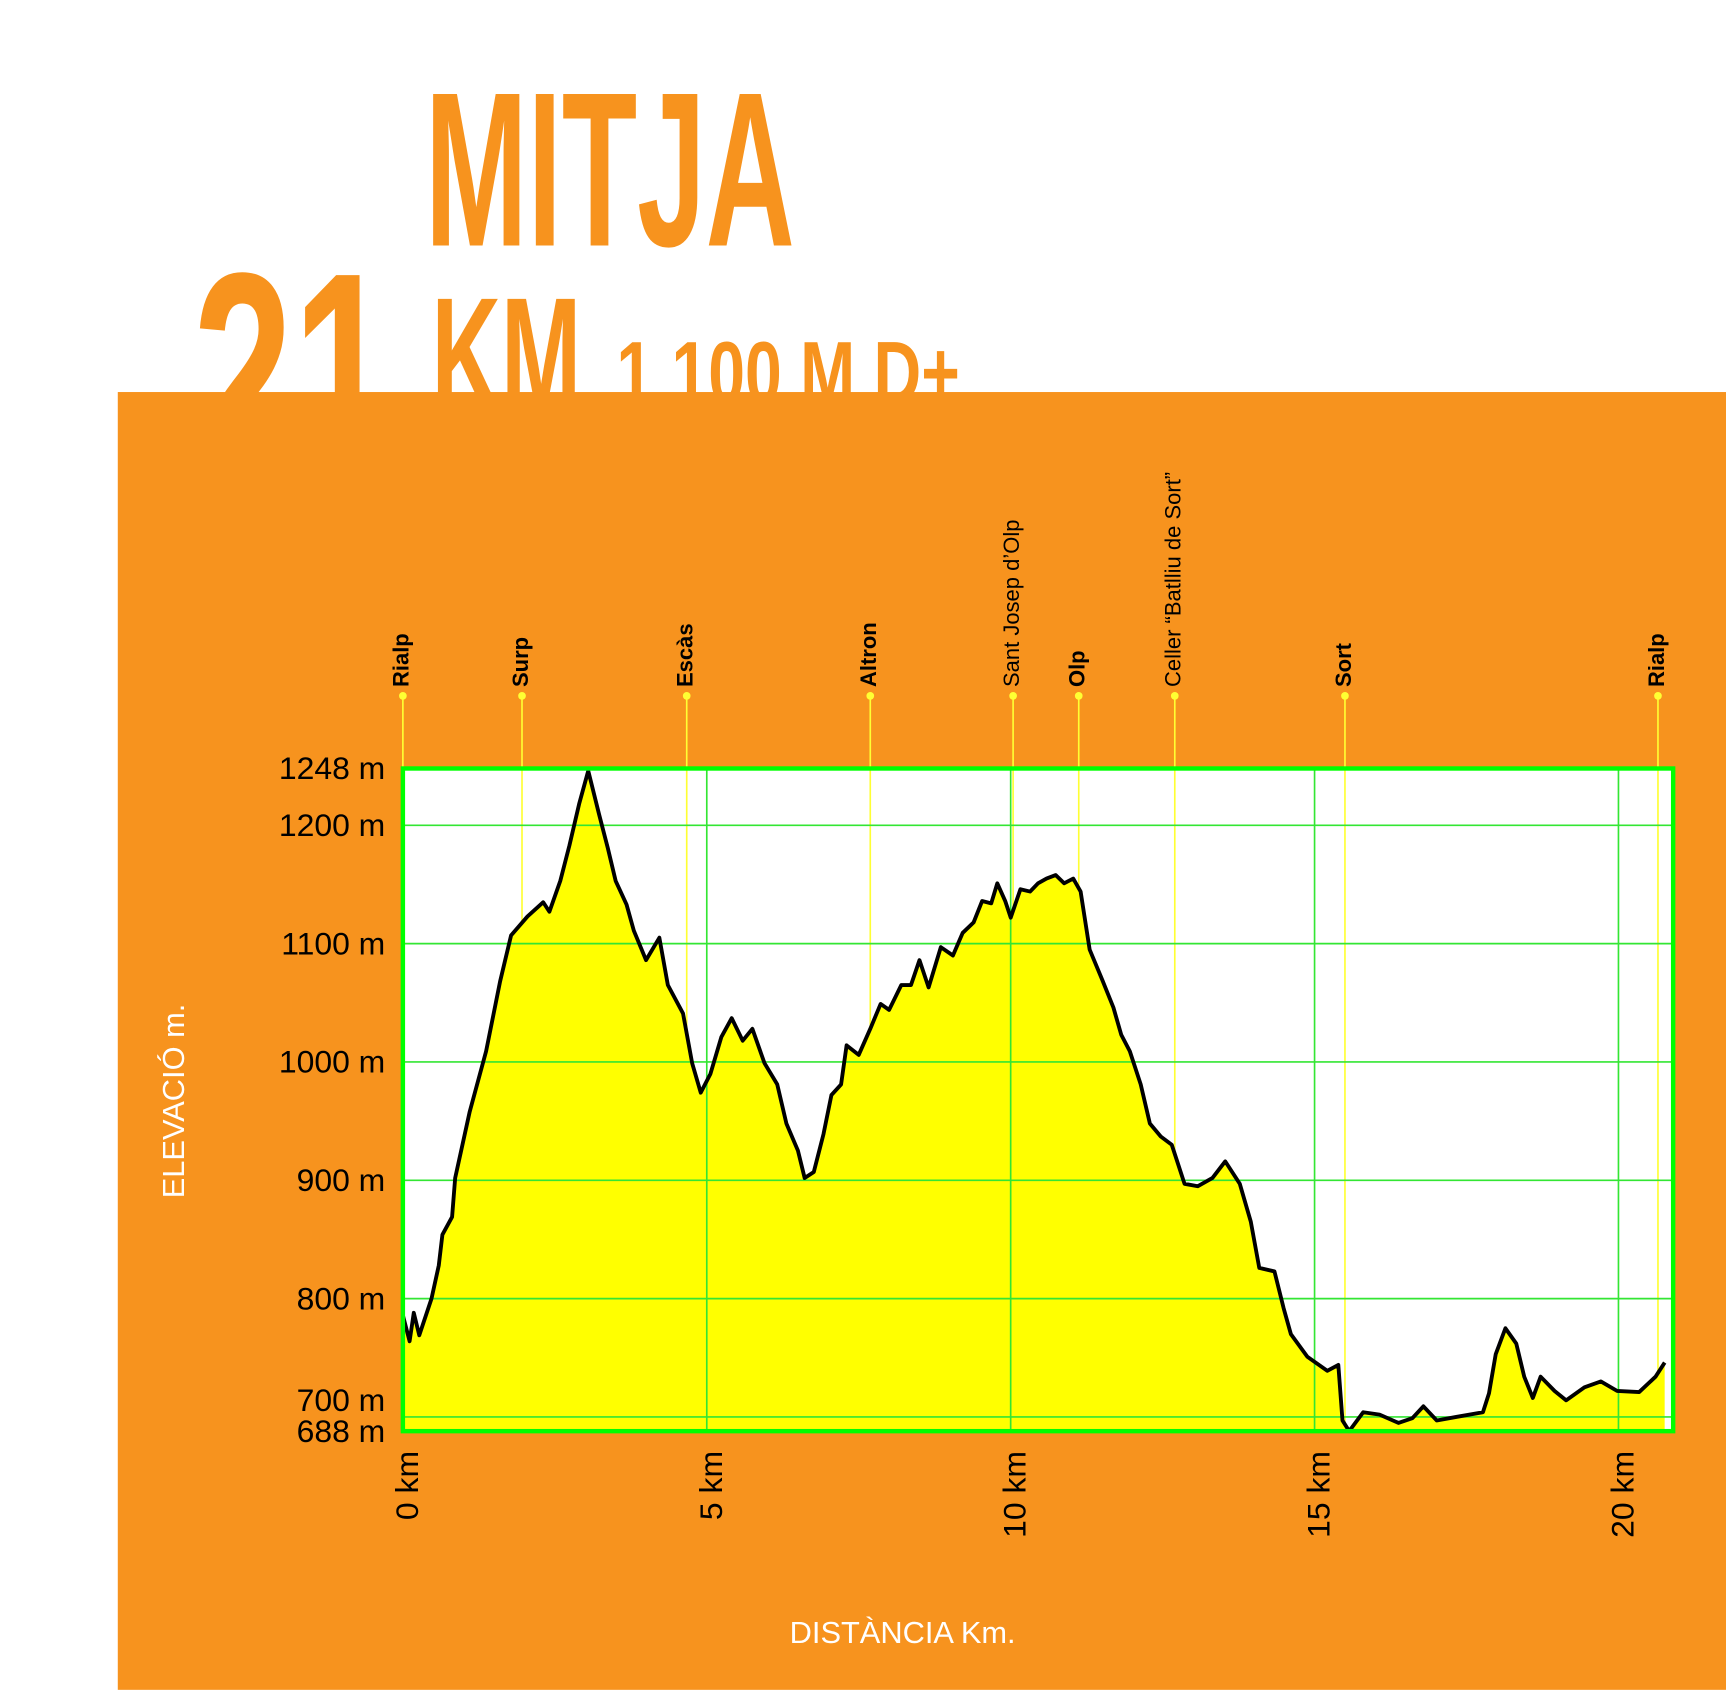 This screenshot has width=1726, height=1690. Describe the element at coordinates (868, 654) in the screenshot. I see `waypoint-label: Altron` at that location.